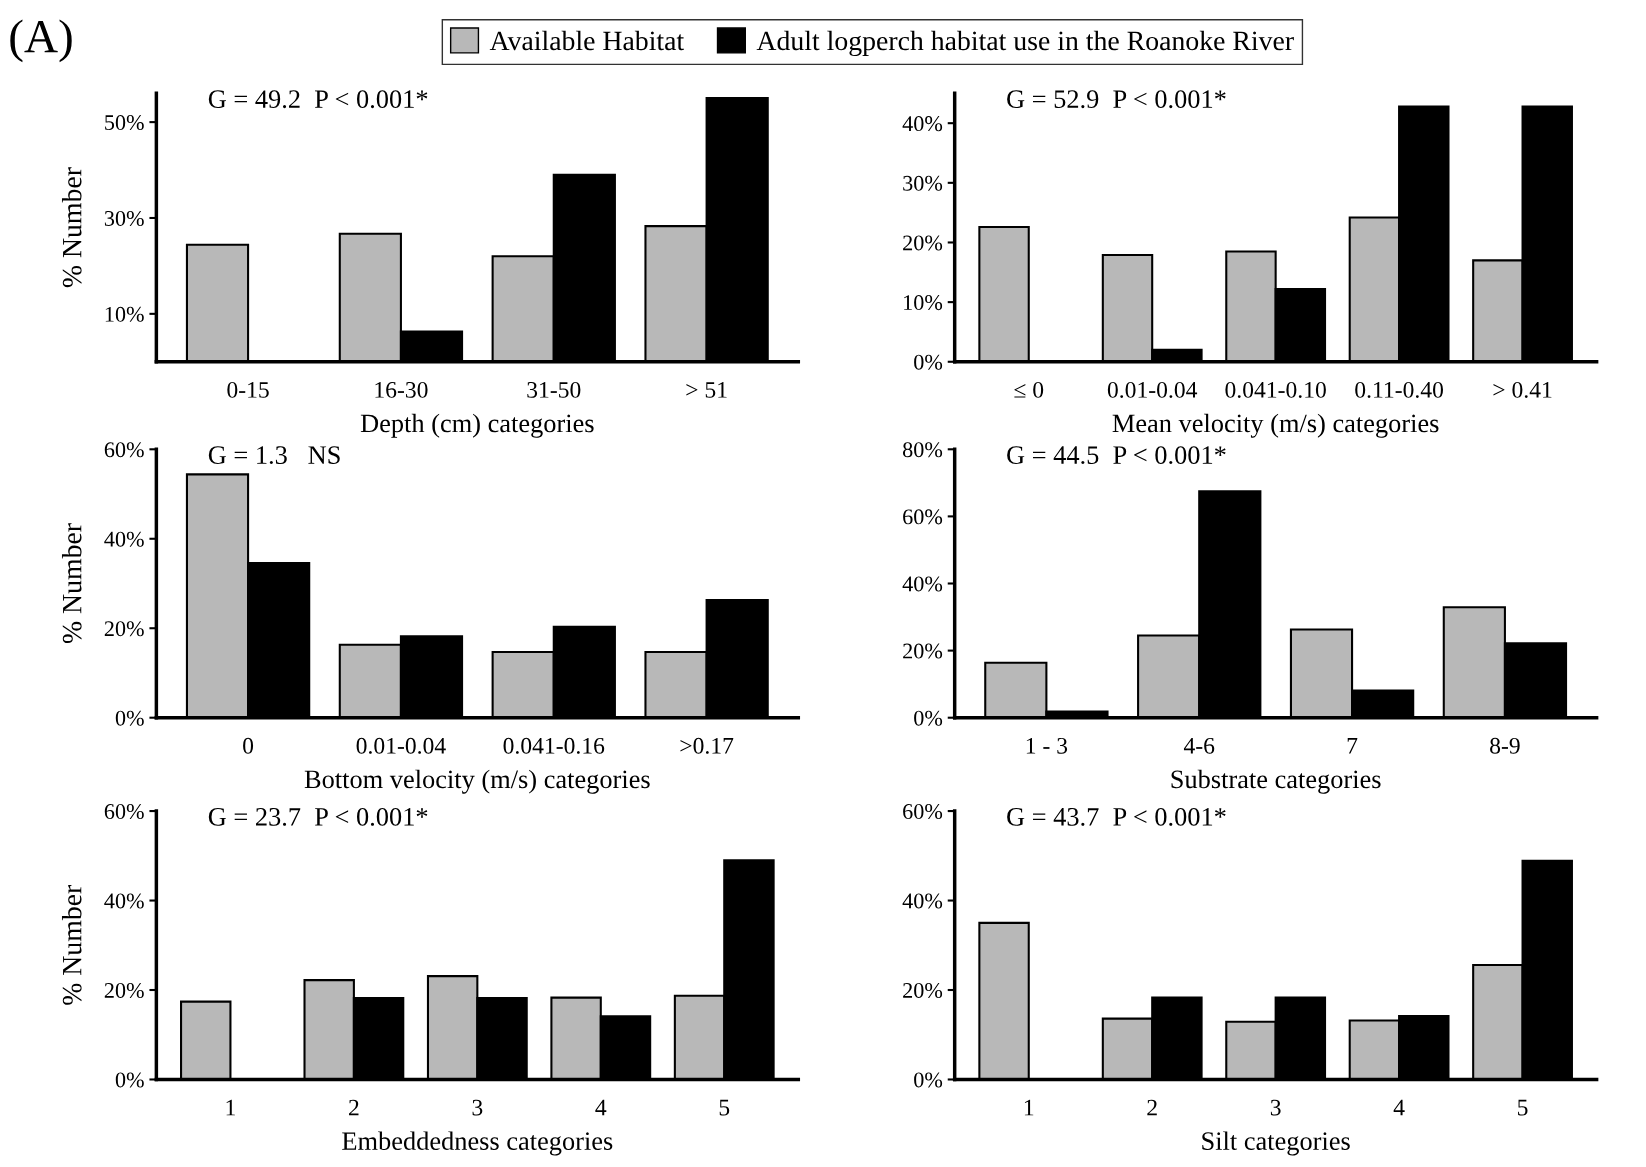 The height and width of the screenshot is (1167, 1646). I want to click on x-tick-label: 0.11-0.40, so click(1399, 389).